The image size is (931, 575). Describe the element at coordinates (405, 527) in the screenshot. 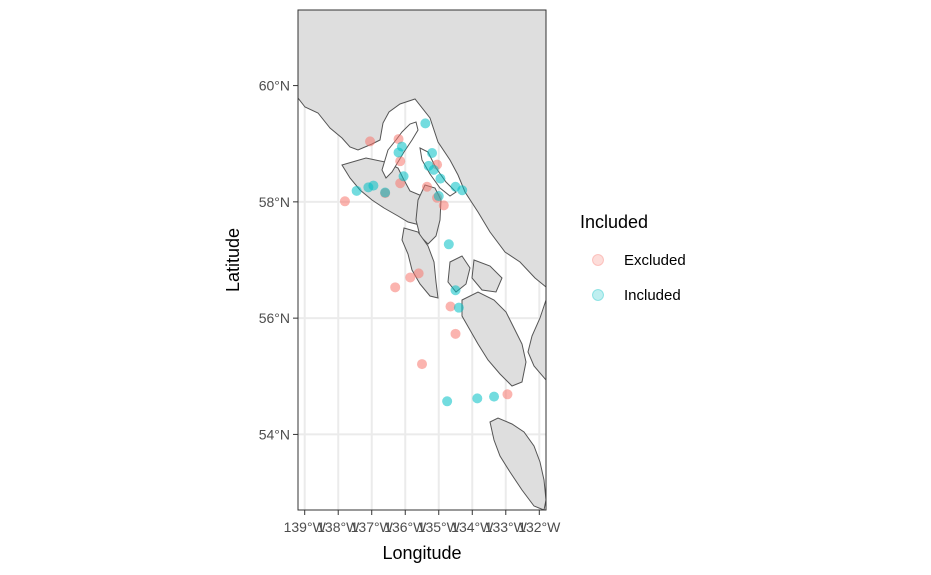

I see `x-tick-label: 136°W` at that location.